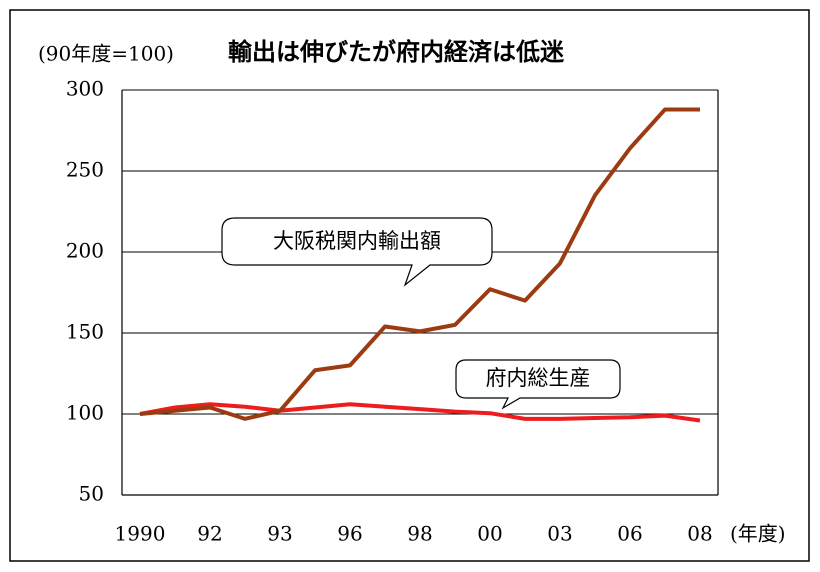 The image size is (820, 572). I want to click on y-tick-label: 100, so click(85, 413).